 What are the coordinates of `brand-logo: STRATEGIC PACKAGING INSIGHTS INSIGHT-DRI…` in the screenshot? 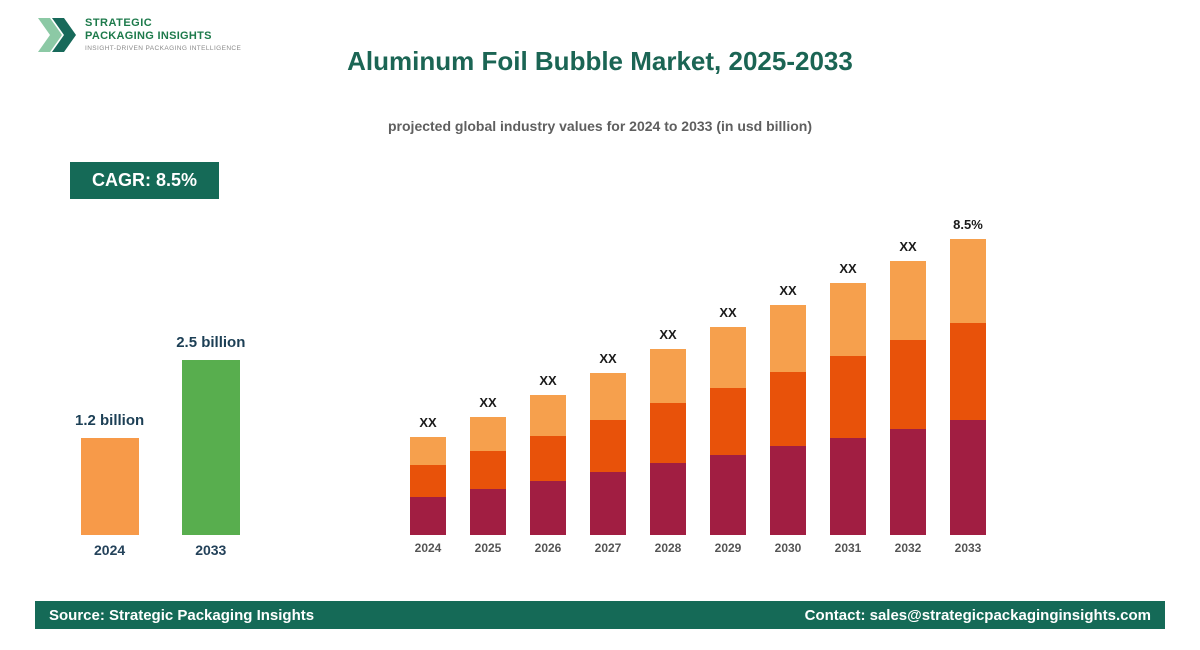 It's located at (138, 35).